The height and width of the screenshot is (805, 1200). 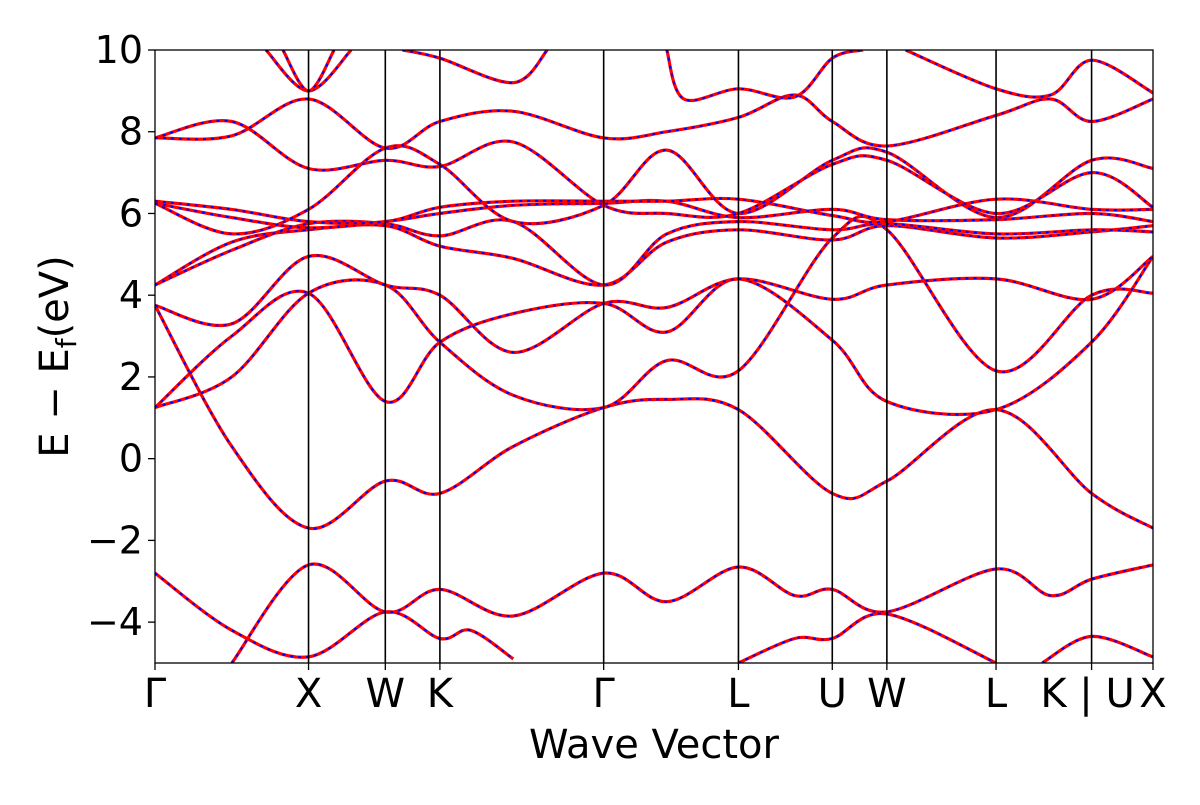 I want to click on y-tick-label: 2, so click(x=131, y=377).